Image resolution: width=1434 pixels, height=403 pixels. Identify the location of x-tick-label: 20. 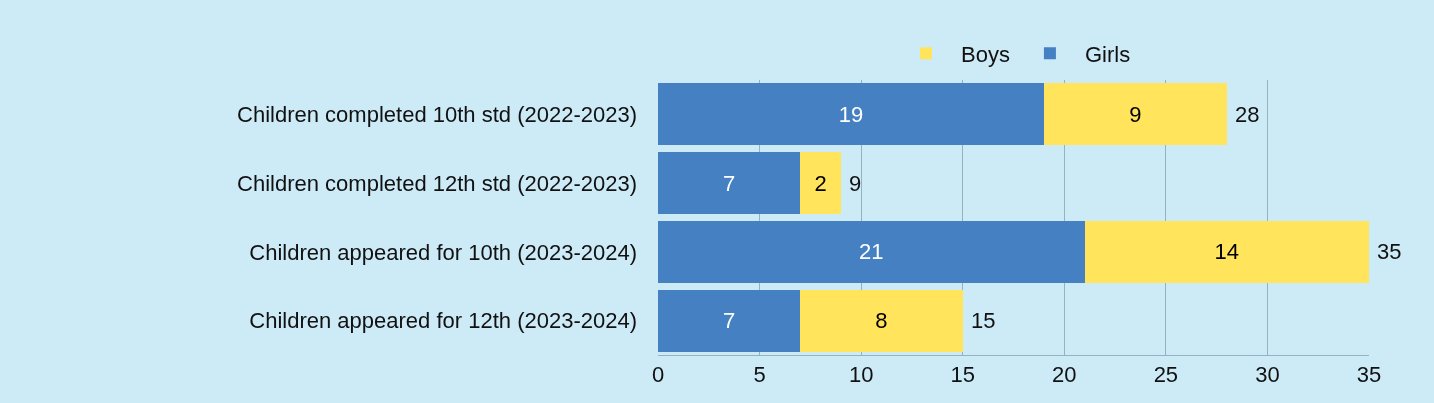
(1064, 375).